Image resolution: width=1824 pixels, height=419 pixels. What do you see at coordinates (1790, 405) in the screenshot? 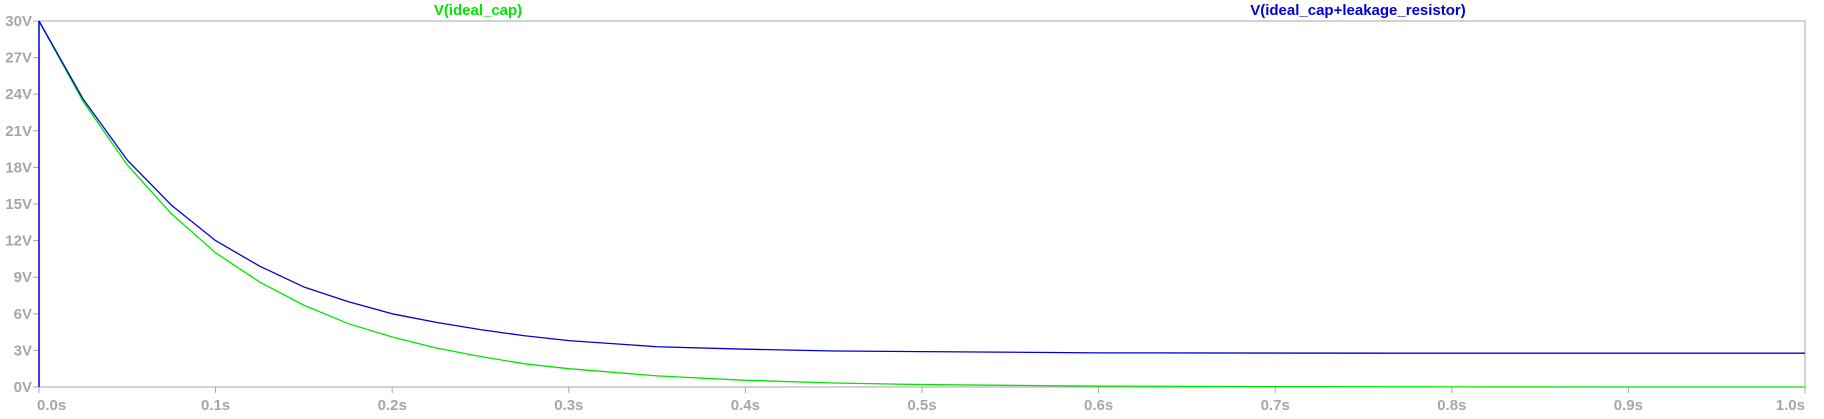
I see `x-tick-label: 1.0s` at bounding box center [1790, 405].